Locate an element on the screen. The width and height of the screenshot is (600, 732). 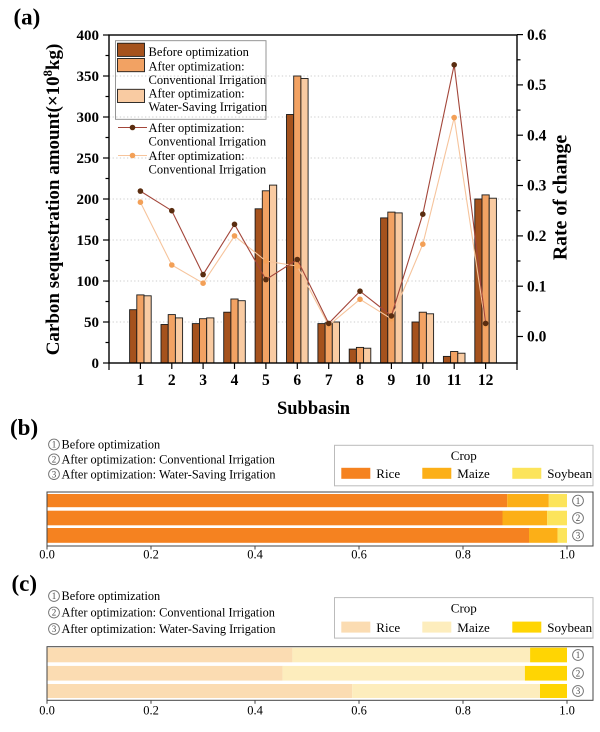
svg-text: 12 is located at coordinates (486, 380).